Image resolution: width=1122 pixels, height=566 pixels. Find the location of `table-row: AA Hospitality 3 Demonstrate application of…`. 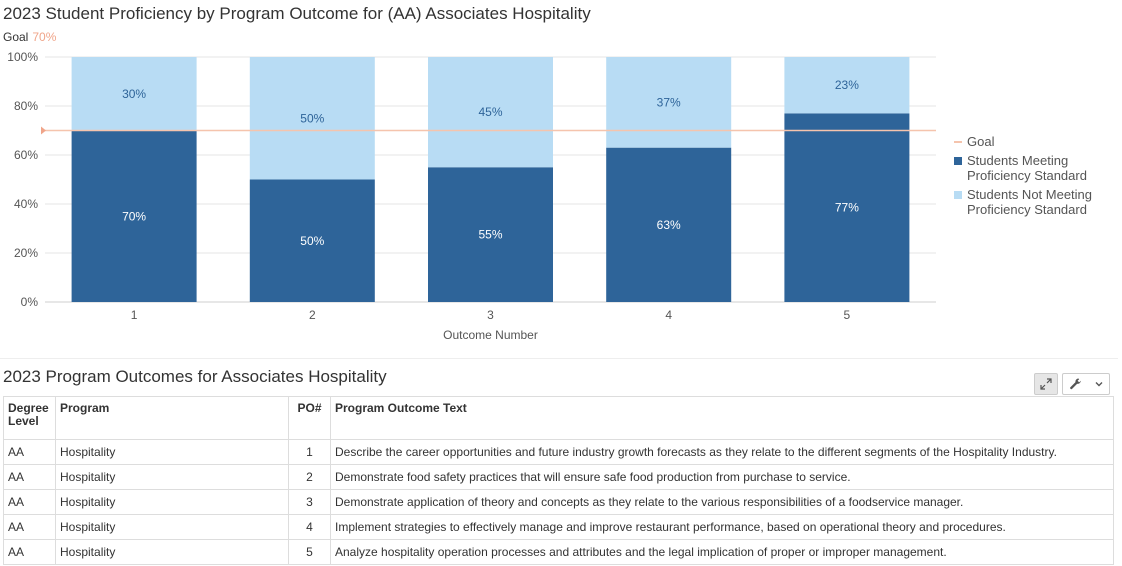

table-row: AA Hospitality 3 Demonstrate application of… is located at coordinates (558, 502).